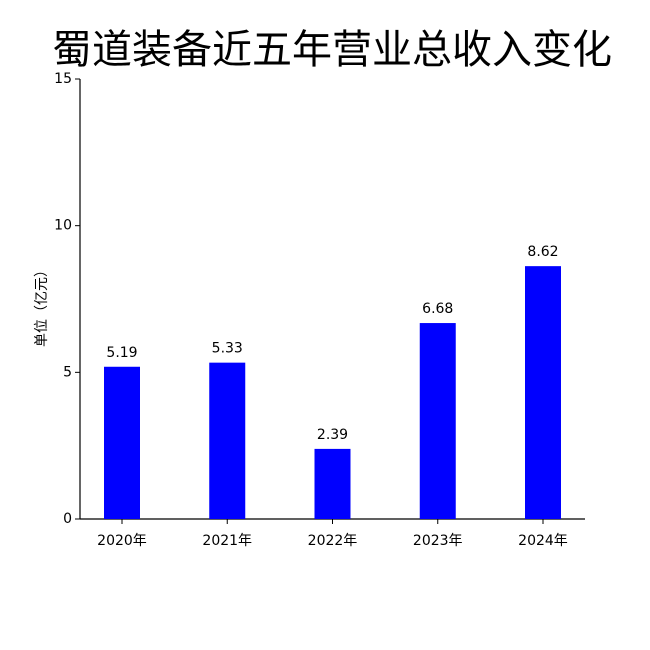  What do you see at coordinates (227, 541) in the screenshot?
I see `x-tick-label: 2021年` at bounding box center [227, 541].